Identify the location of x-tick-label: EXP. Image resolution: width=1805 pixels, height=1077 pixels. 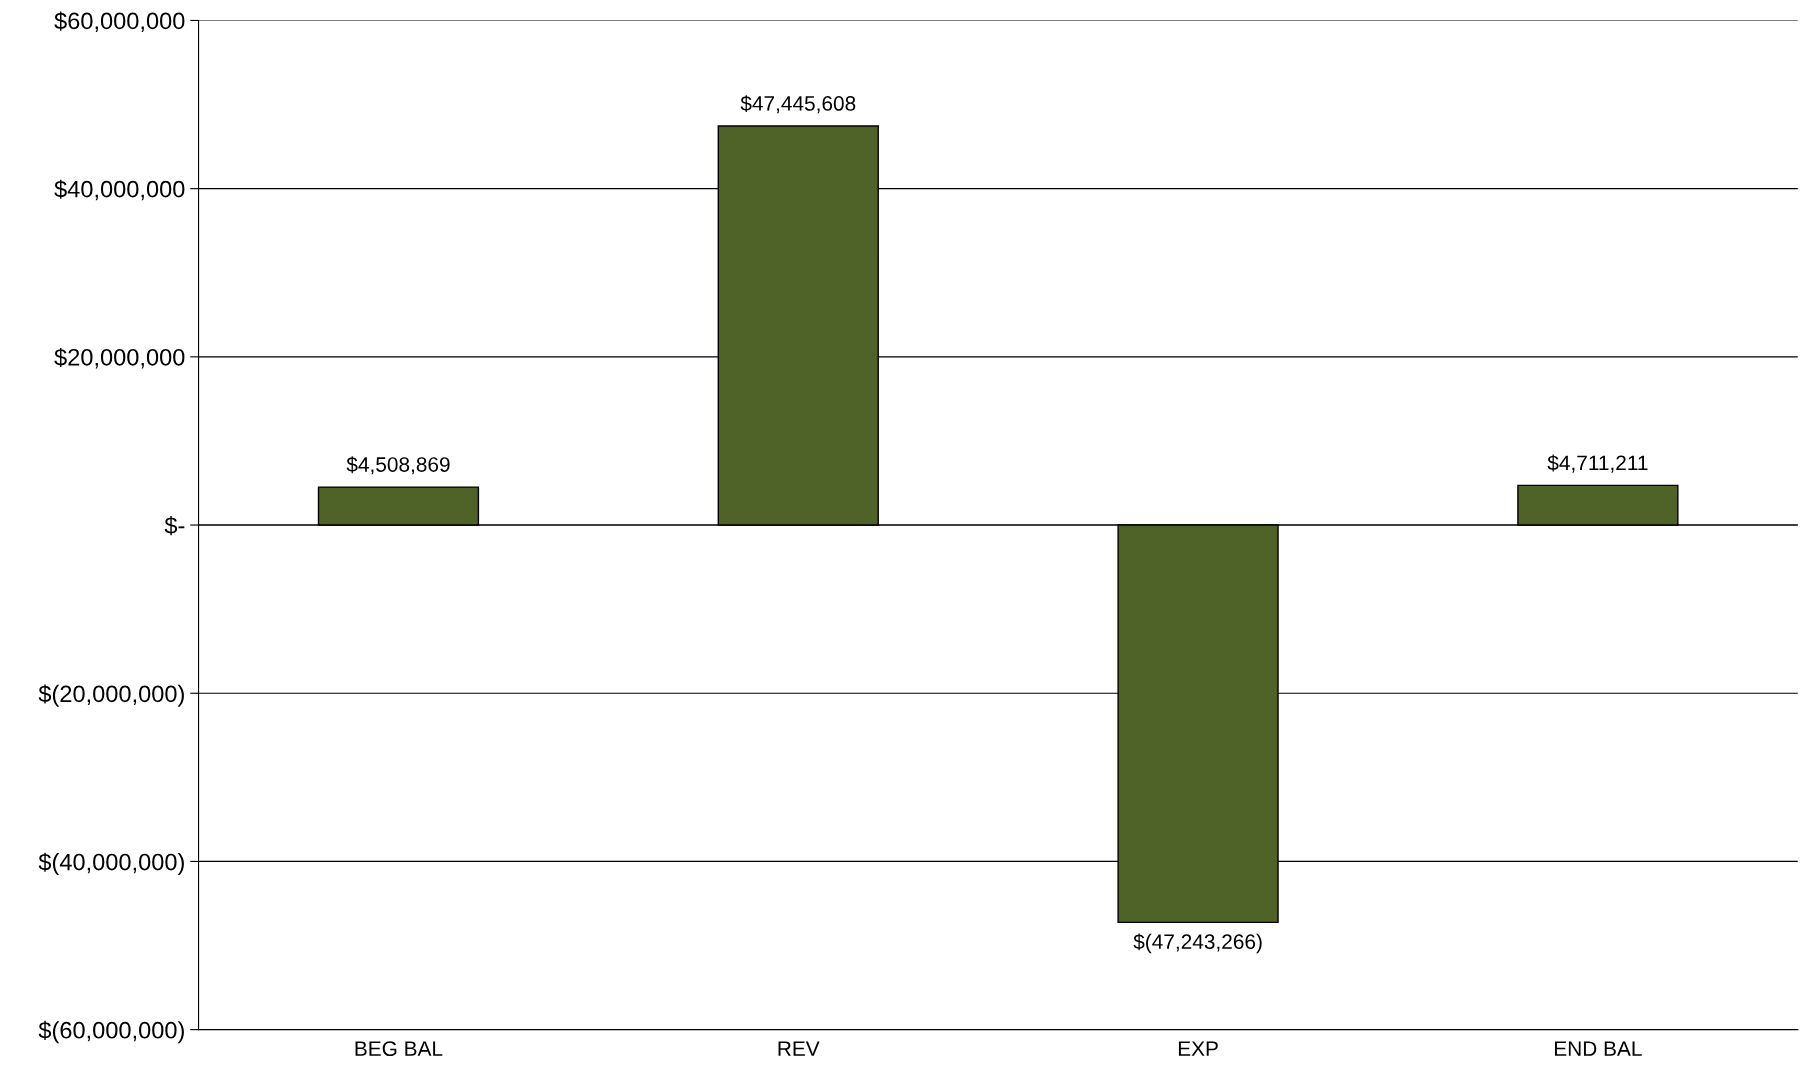
(1198, 1048).